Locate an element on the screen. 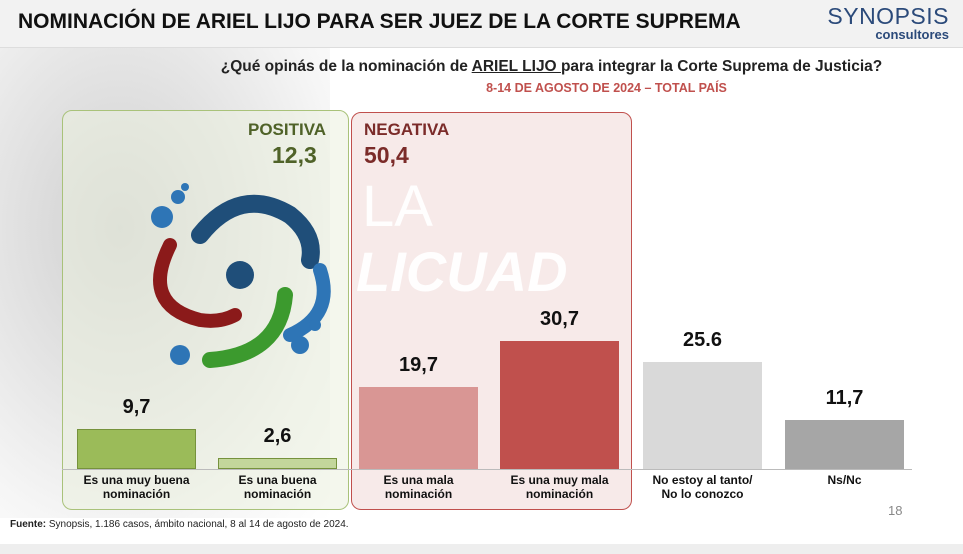  watermark-line1: LA is located at coordinates (397, 206).